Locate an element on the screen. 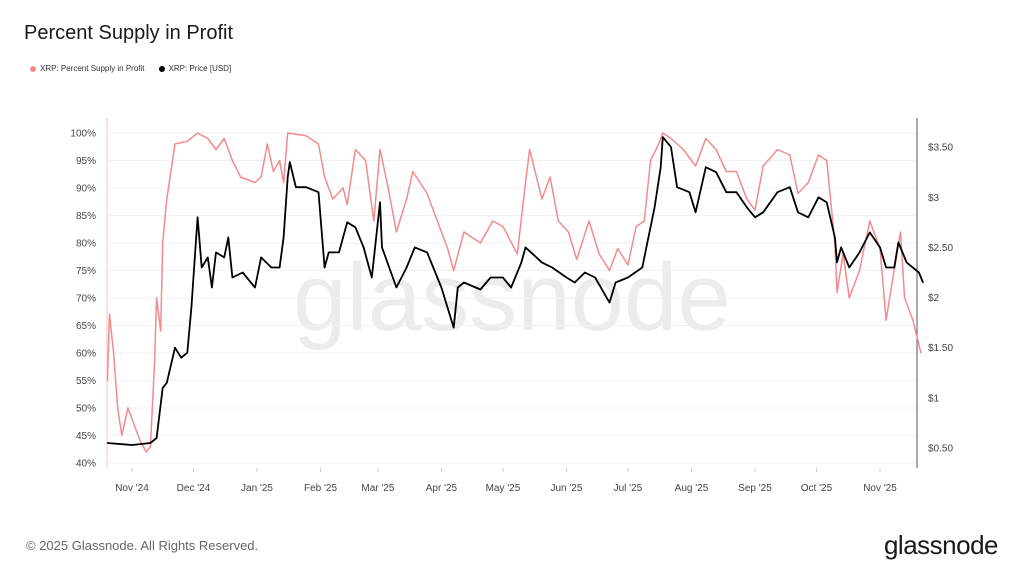 This screenshot has width=1024, height=576. legend-label: XRP: Price [USD] is located at coordinates (200, 68).